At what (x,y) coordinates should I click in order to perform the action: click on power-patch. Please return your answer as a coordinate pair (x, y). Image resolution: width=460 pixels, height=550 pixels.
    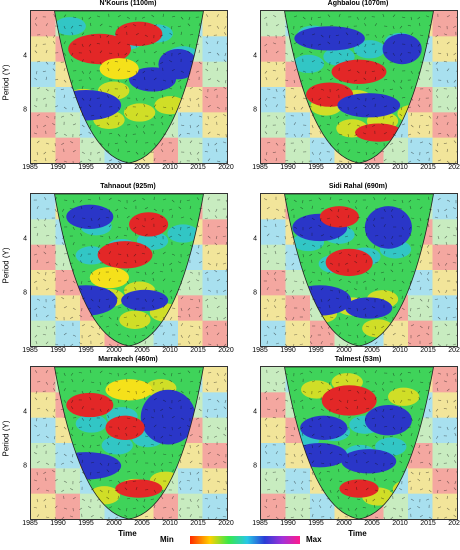
    Looking at the image, I should click on (183, 233).